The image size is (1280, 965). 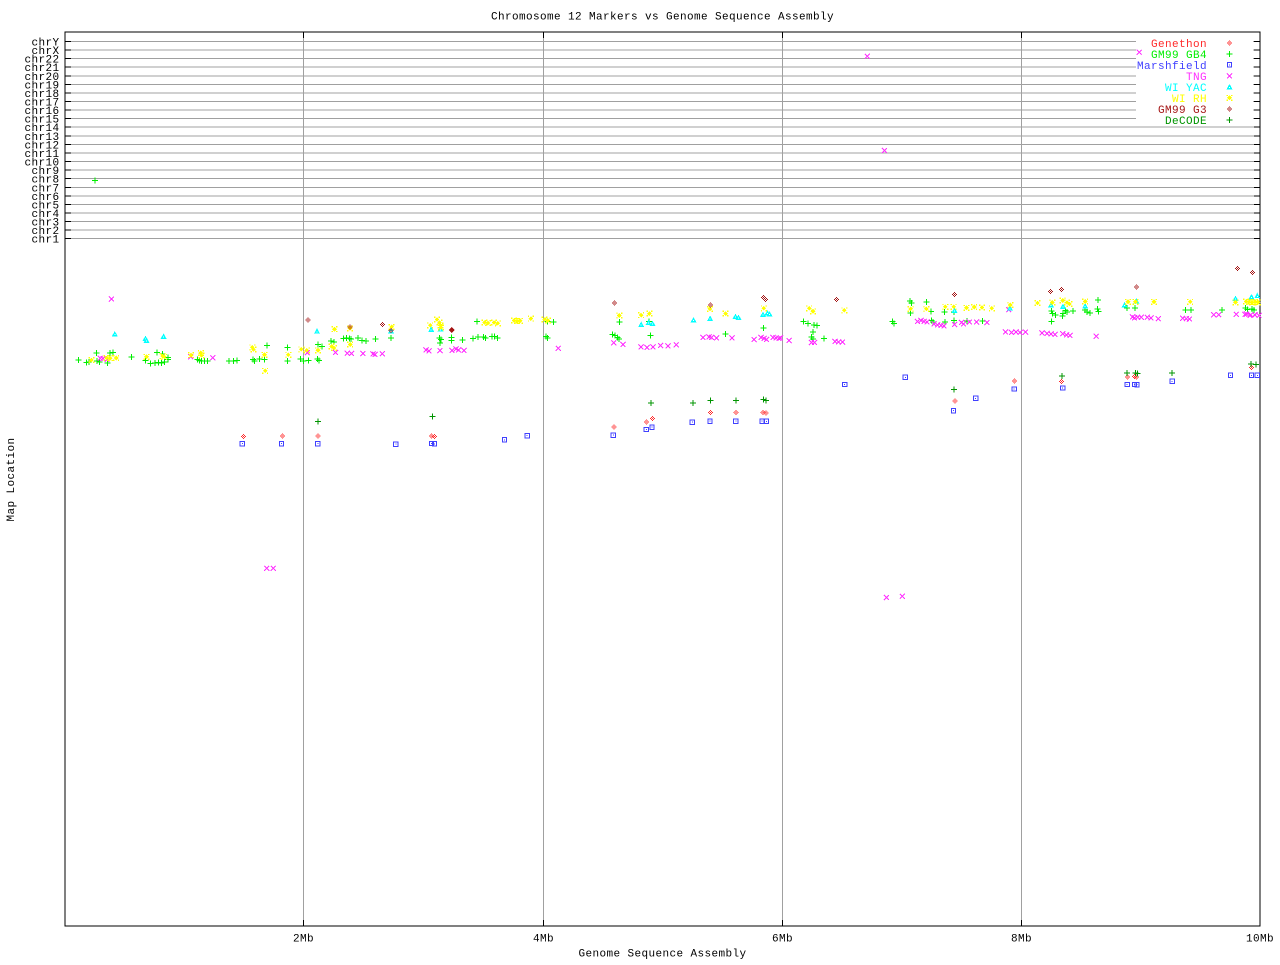 What do you see at coordinates (41, 61) in the screenshot?
I see `svg-text: chr22` at bounding box center [41, 61].